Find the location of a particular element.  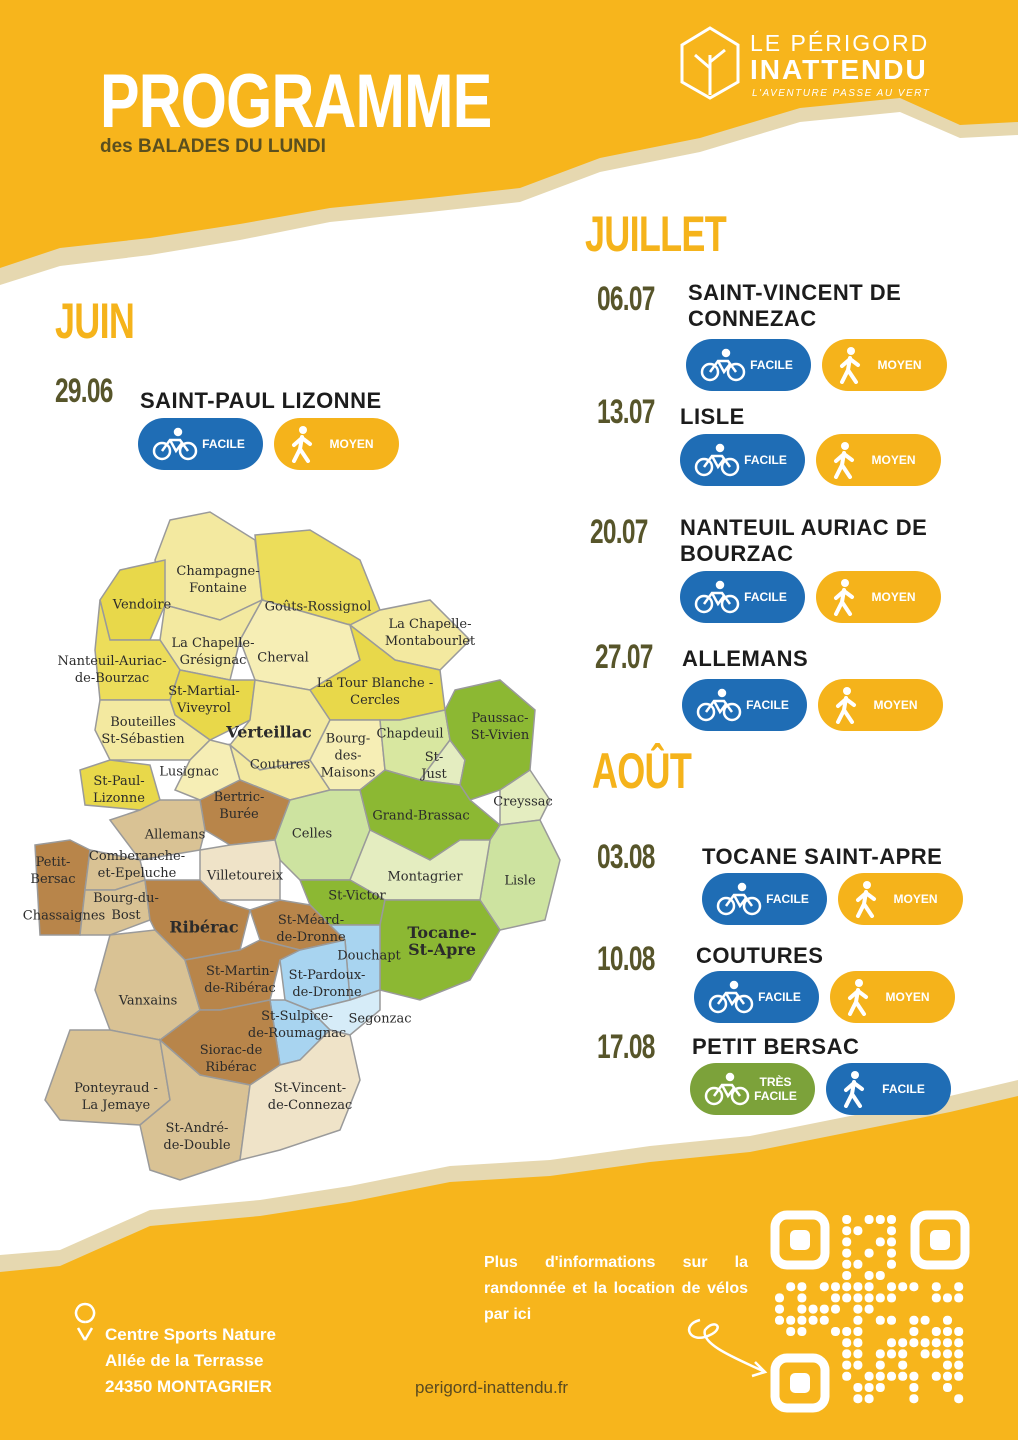

map-label: Celles is located at coordinates (312, 834).